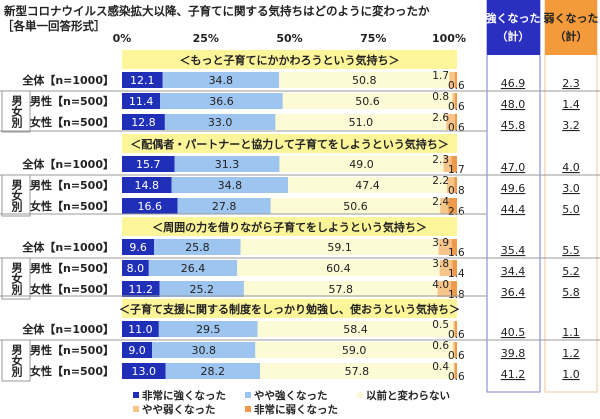  Describe the element at coordinates (513, 188) in the screenshot. I see `strong-sum-value: 49.6` at that location.